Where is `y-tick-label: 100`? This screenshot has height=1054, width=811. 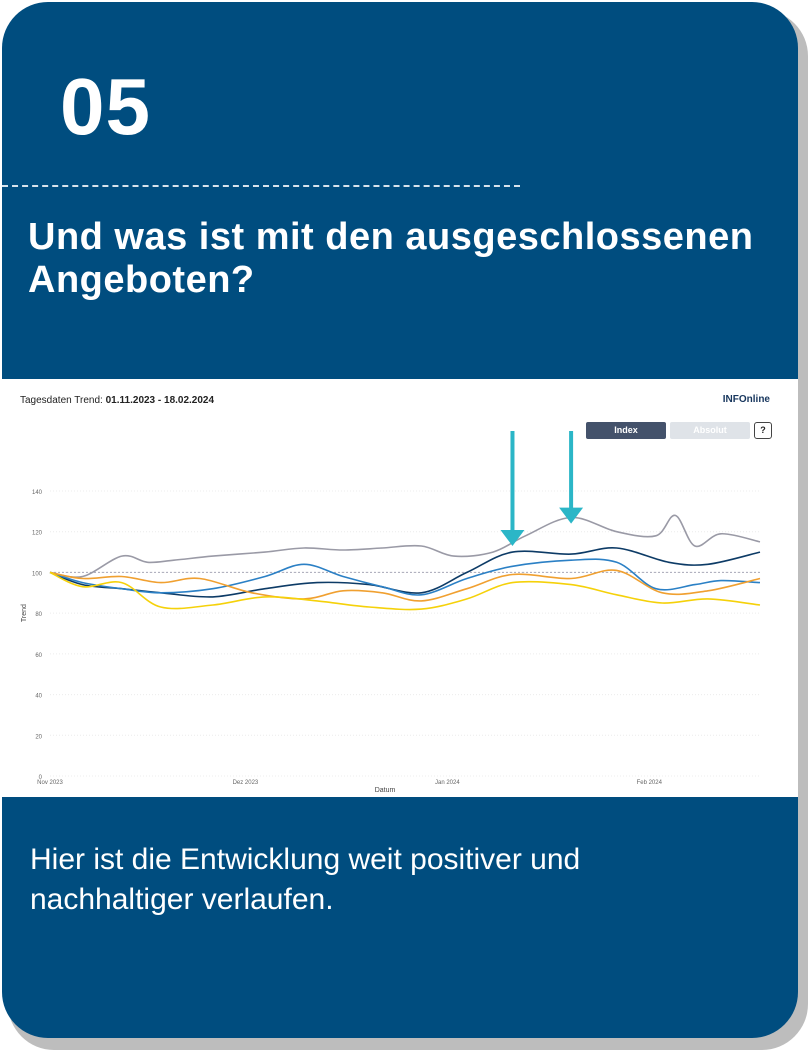 y-tick-label: 100 is located at coordinates (37, 574).